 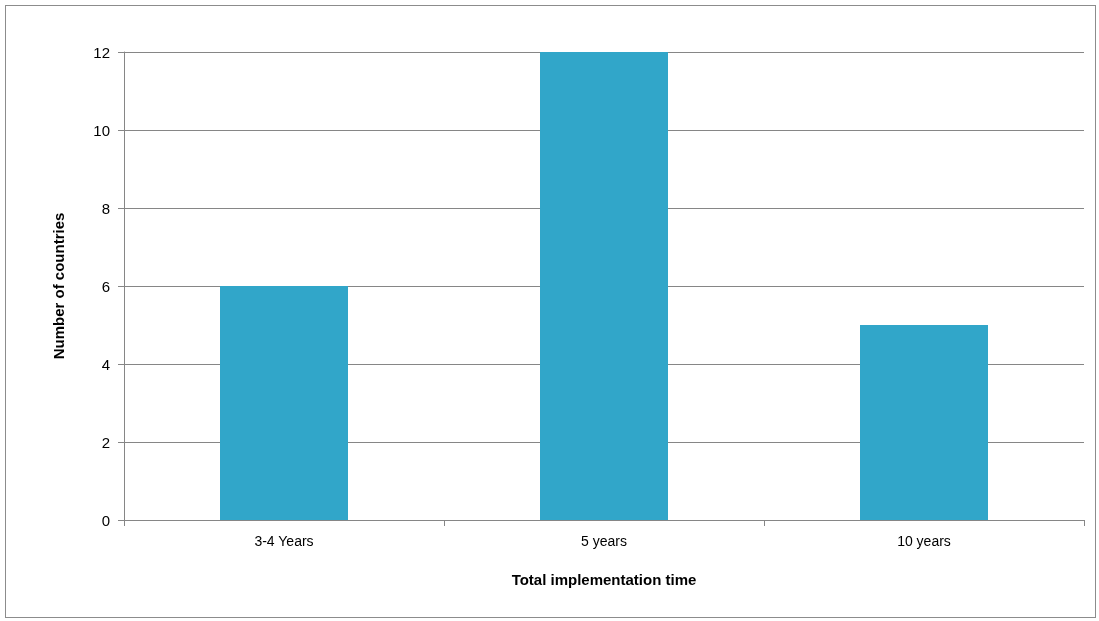 What do you see at coordinates (924, 541) in the screenshot?
I see `x-tick-label: 10 years` at bounding box center [924, 541].